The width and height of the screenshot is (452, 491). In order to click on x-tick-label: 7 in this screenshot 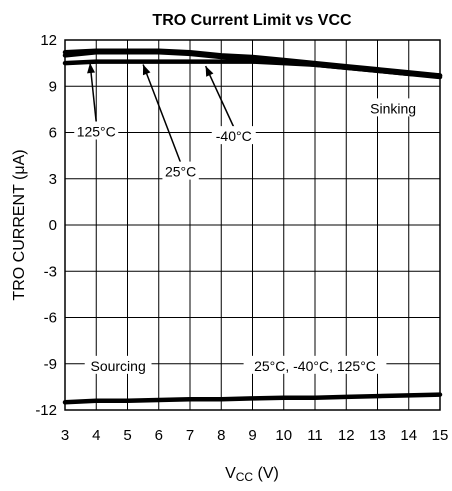, I will do `click(190, 435)`.